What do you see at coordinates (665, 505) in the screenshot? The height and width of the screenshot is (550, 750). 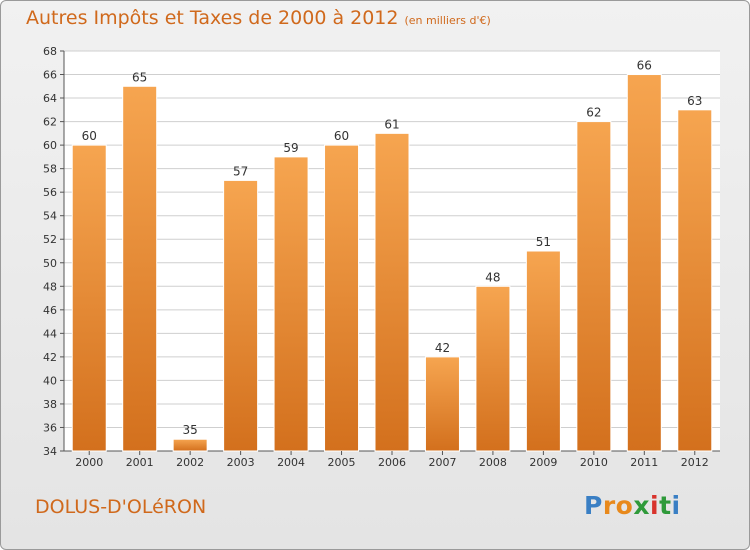 I see `logo-letter: t` at bounding box center [665, 505].